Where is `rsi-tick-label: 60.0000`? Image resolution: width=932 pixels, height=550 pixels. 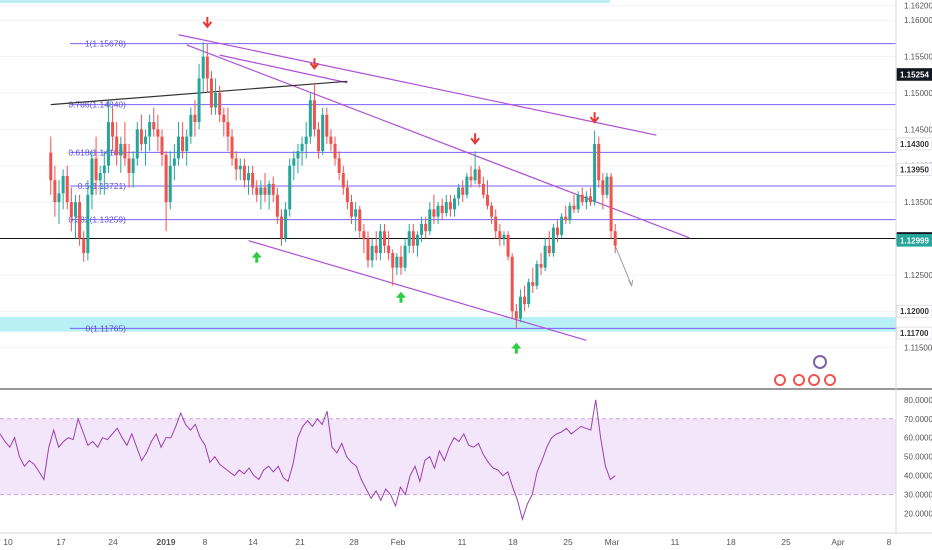 rsi-tick-label: 60.0000 is located at coordinates (918, 438).